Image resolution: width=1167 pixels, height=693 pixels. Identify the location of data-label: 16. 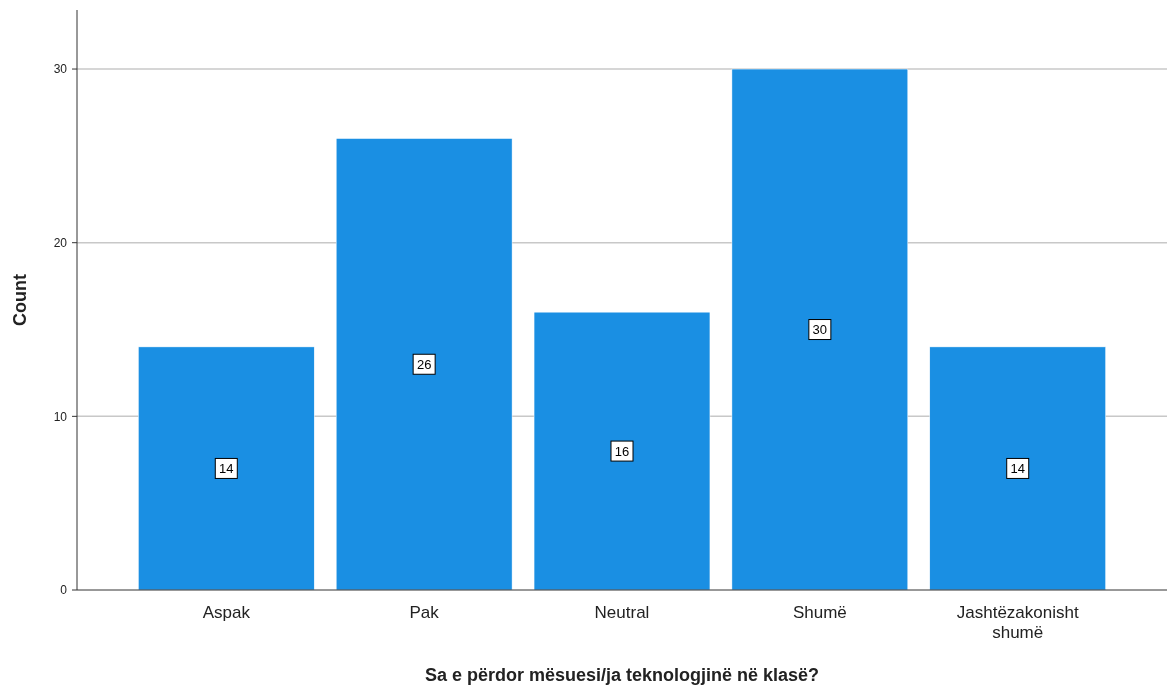
(622, 451).